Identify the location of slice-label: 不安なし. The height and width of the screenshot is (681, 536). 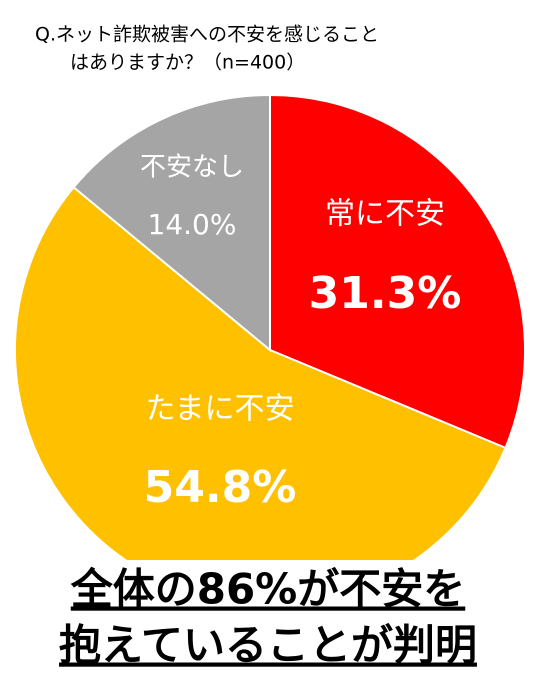
(192, 168).